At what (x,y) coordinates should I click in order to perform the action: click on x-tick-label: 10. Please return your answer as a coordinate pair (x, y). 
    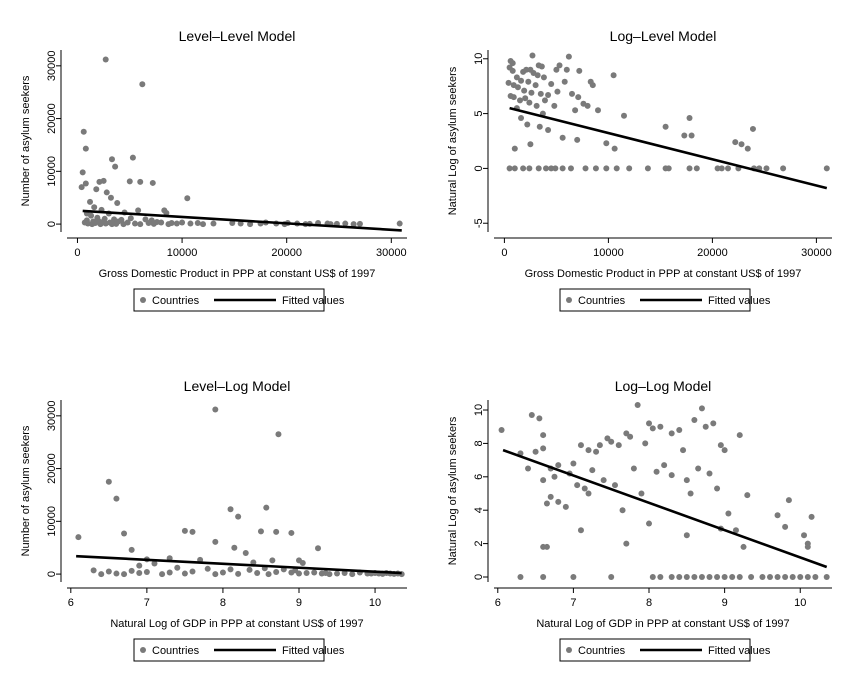
    Looking at the image, I should click on (800, 603).